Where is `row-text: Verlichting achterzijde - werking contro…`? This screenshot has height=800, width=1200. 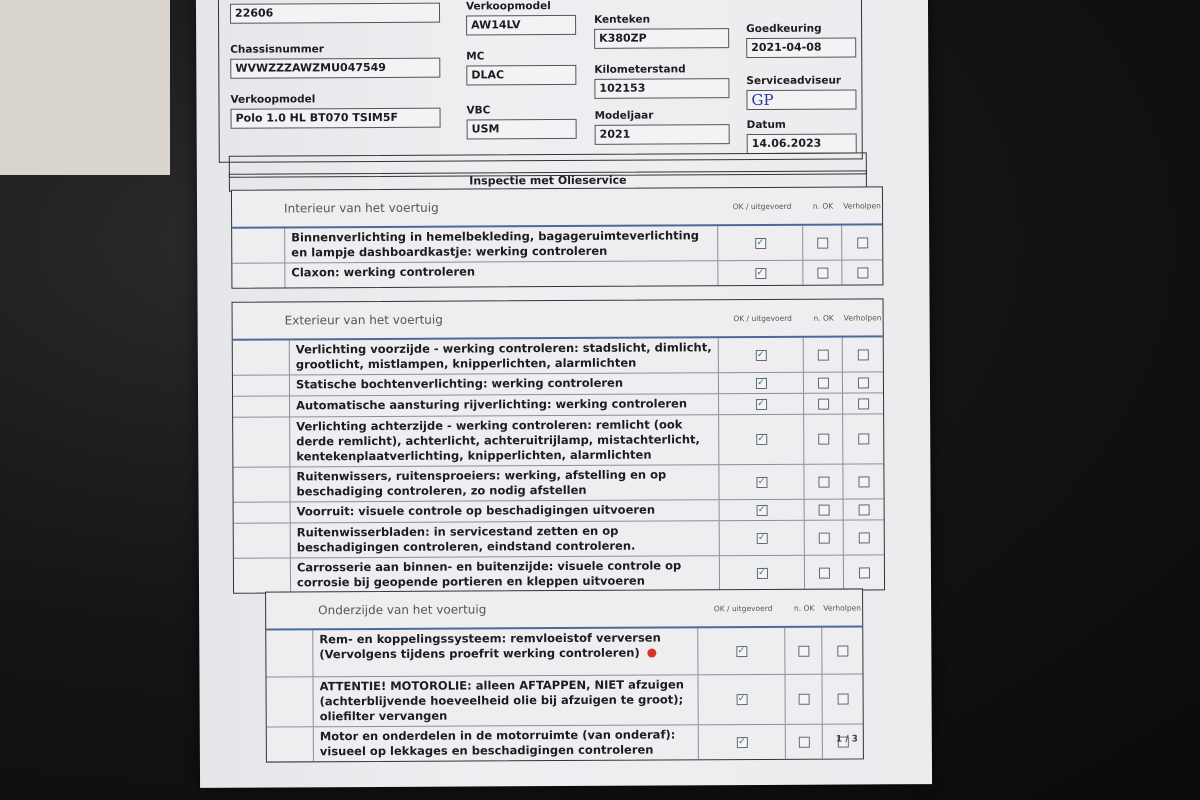 row-text: Verlichting achterzijde - werking contro… is located at coordinates (498, 440).